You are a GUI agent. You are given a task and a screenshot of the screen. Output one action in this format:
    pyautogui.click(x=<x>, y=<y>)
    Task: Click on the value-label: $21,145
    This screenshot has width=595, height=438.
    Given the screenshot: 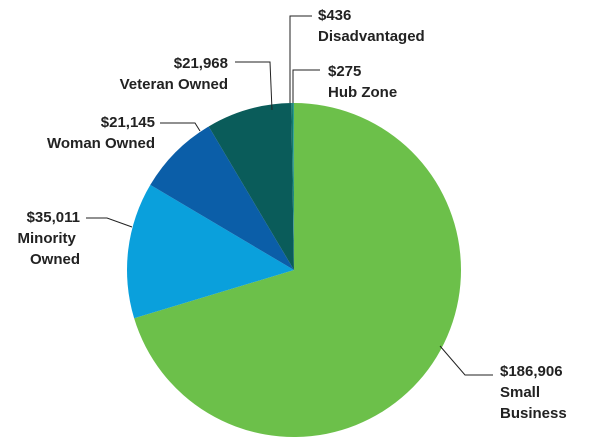 What is the action you would take?
    pyautogui.click(x=128, y=122)
    